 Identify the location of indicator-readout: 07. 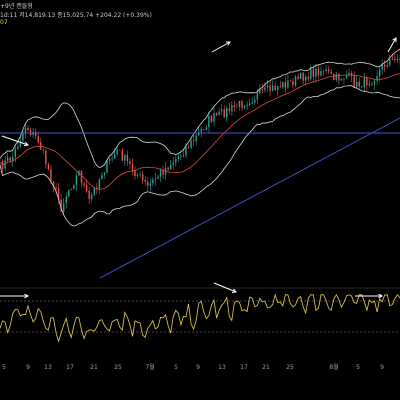
(4, 22).